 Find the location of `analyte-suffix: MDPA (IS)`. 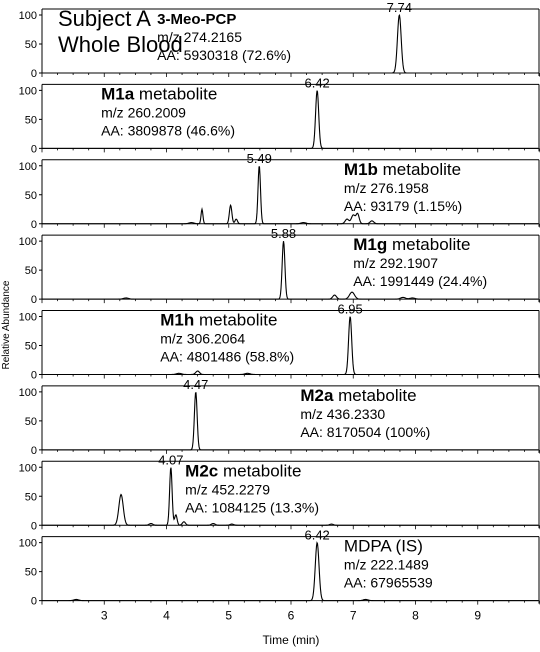

analyte-suffix: MDPA (IS) is located at coordinates (383, 546).